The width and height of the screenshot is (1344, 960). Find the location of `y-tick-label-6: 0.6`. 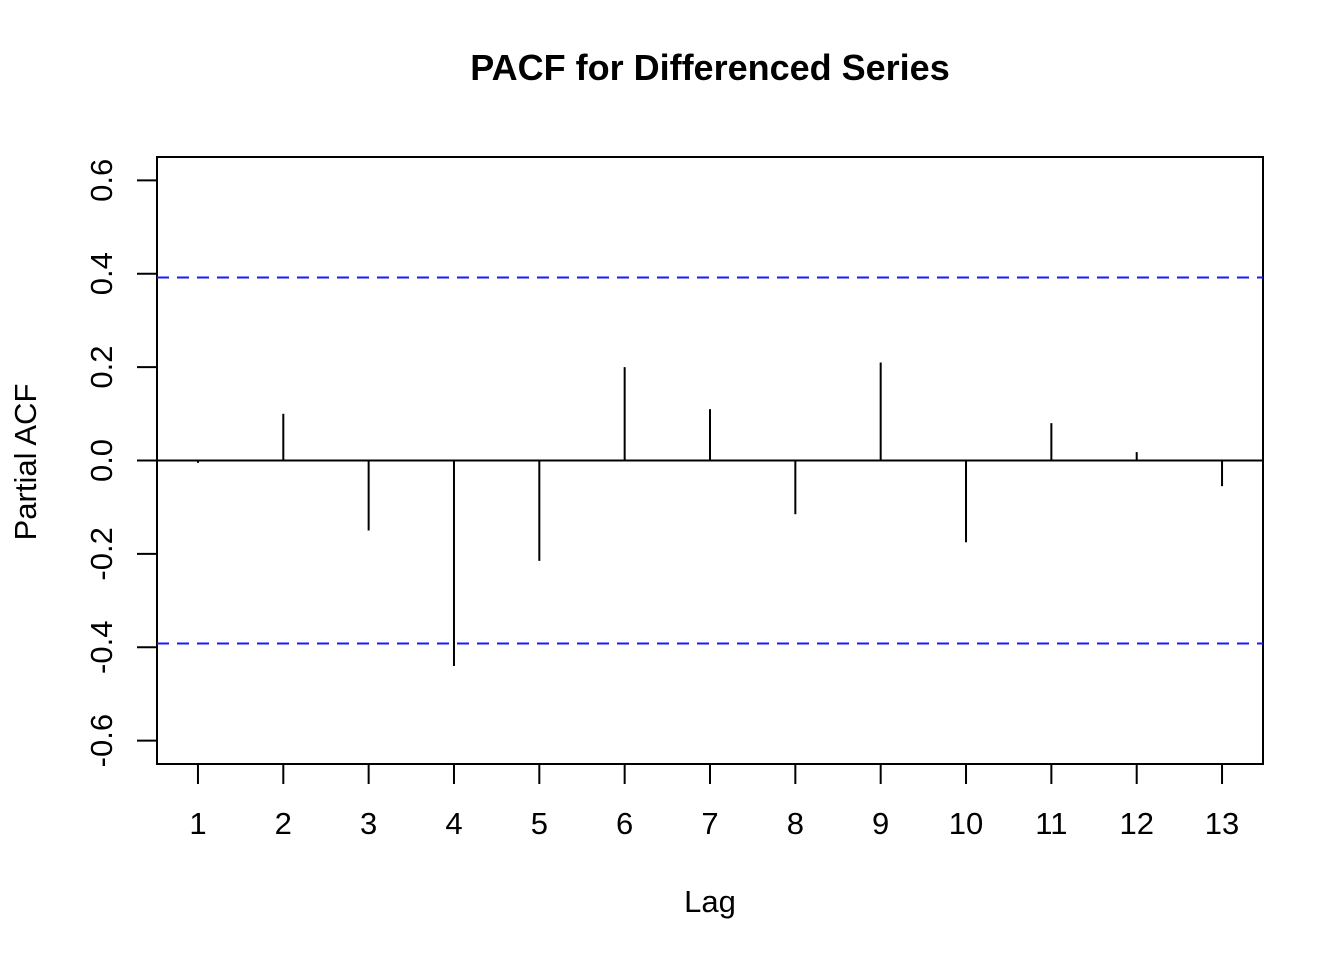

y-tick-label-6: 0.6 is located at coordinates (101, 180).